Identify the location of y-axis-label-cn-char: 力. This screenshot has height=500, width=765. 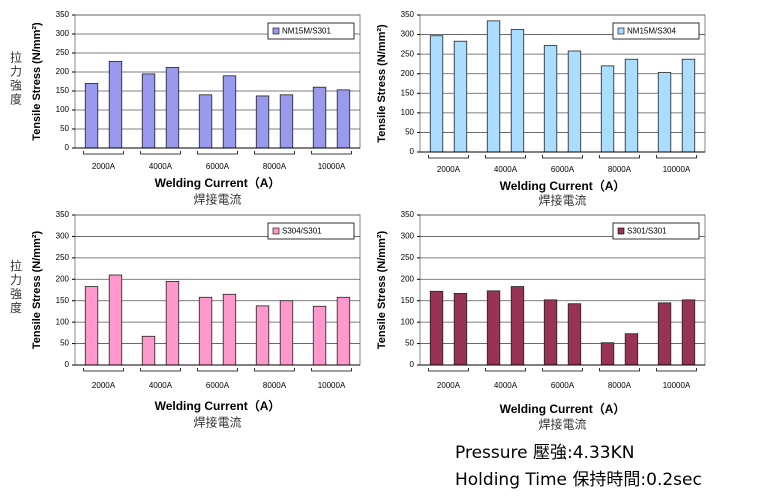
(16, 280).